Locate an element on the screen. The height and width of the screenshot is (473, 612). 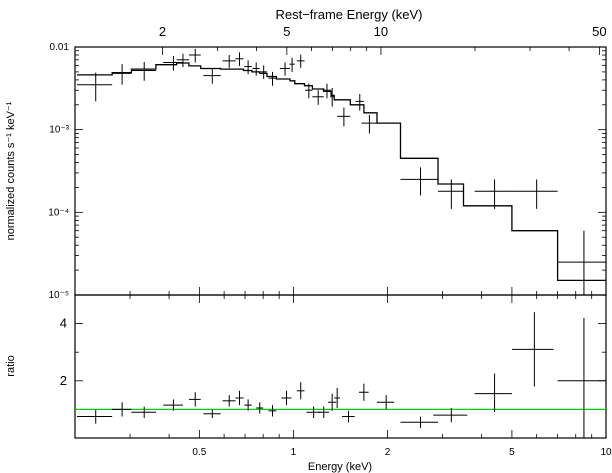
top-tick-label: 10 is located at coordinates (381, 31).